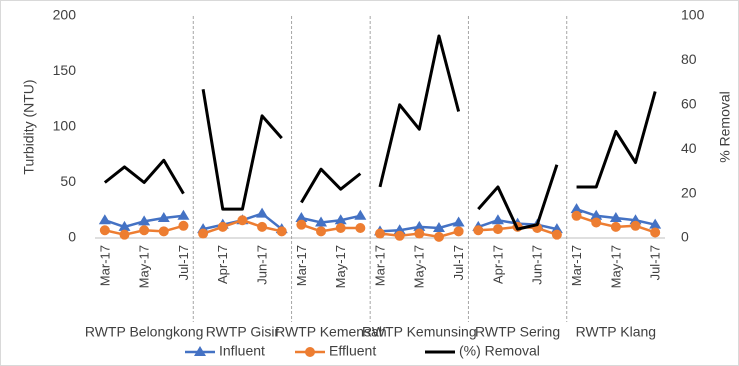  What do you see at coordinates (144, 332) in the screenshot?
I see `group-label: RWTP Belongkong` at bounding box center [144, 332].